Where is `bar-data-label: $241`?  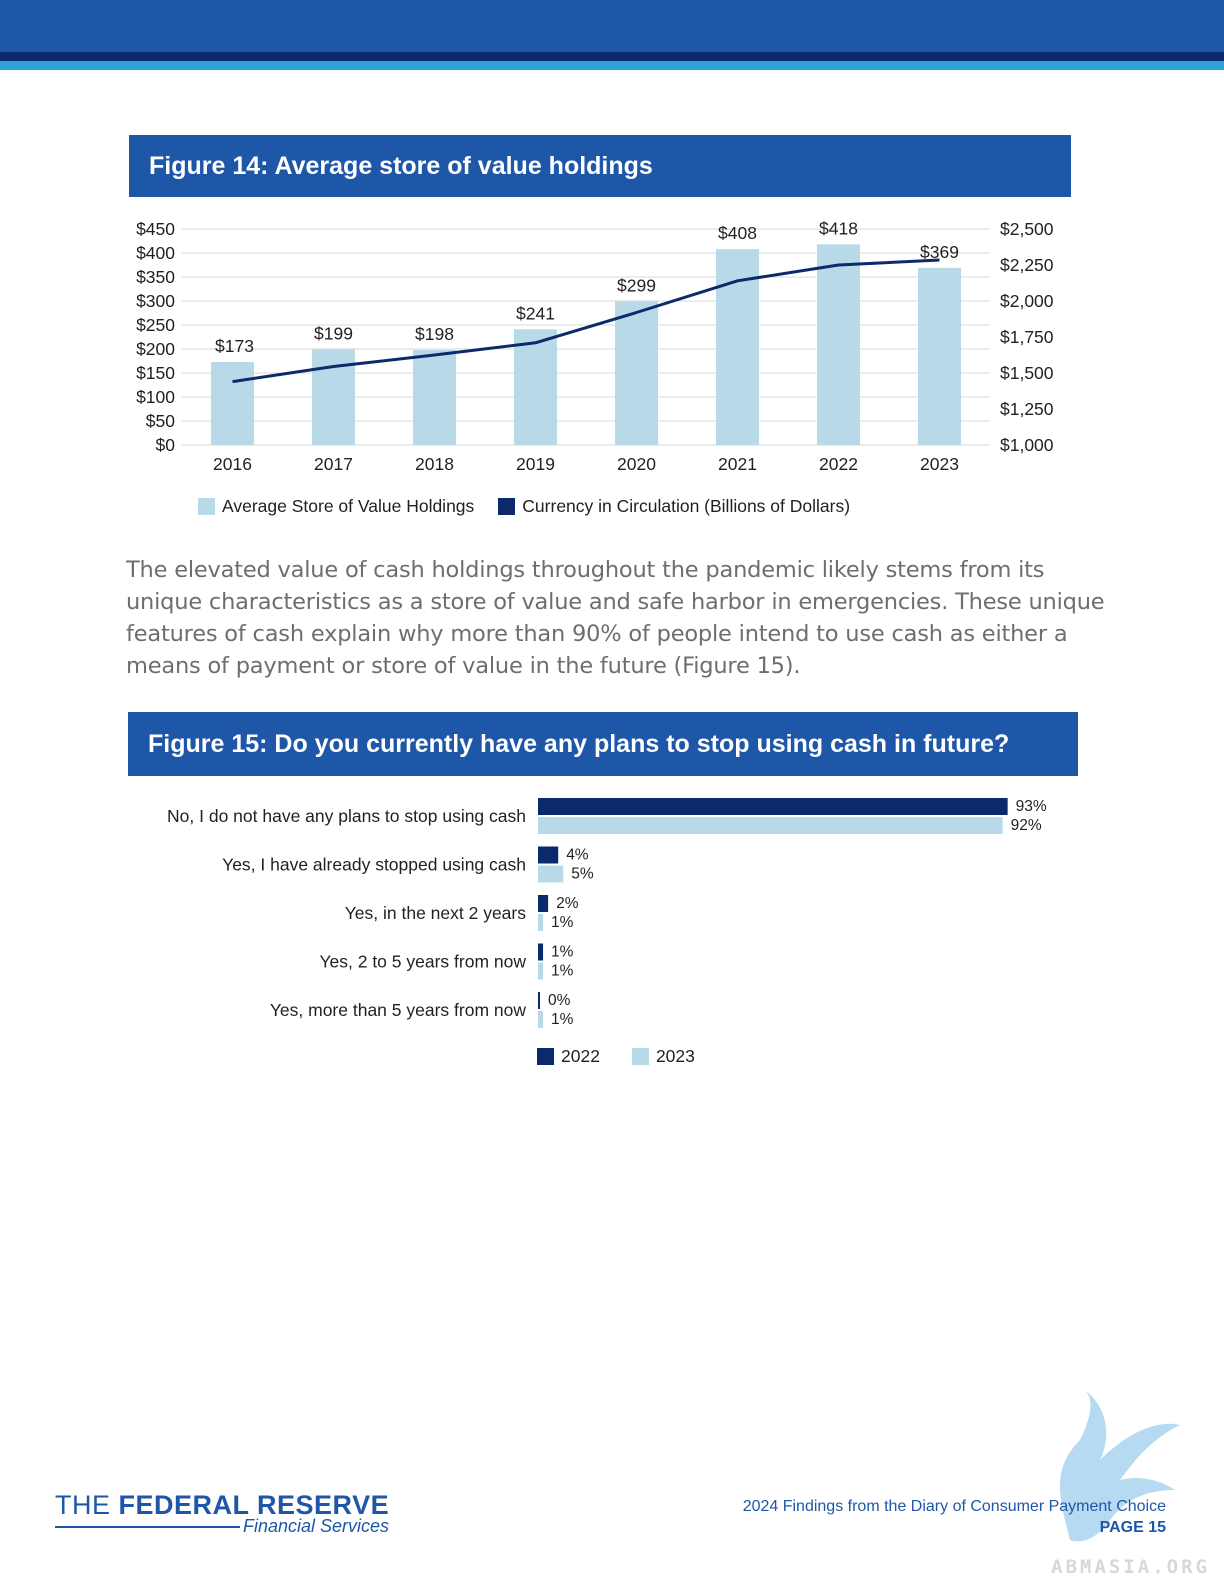 bar-data-label: $241 is located at coordinates (535, 313).